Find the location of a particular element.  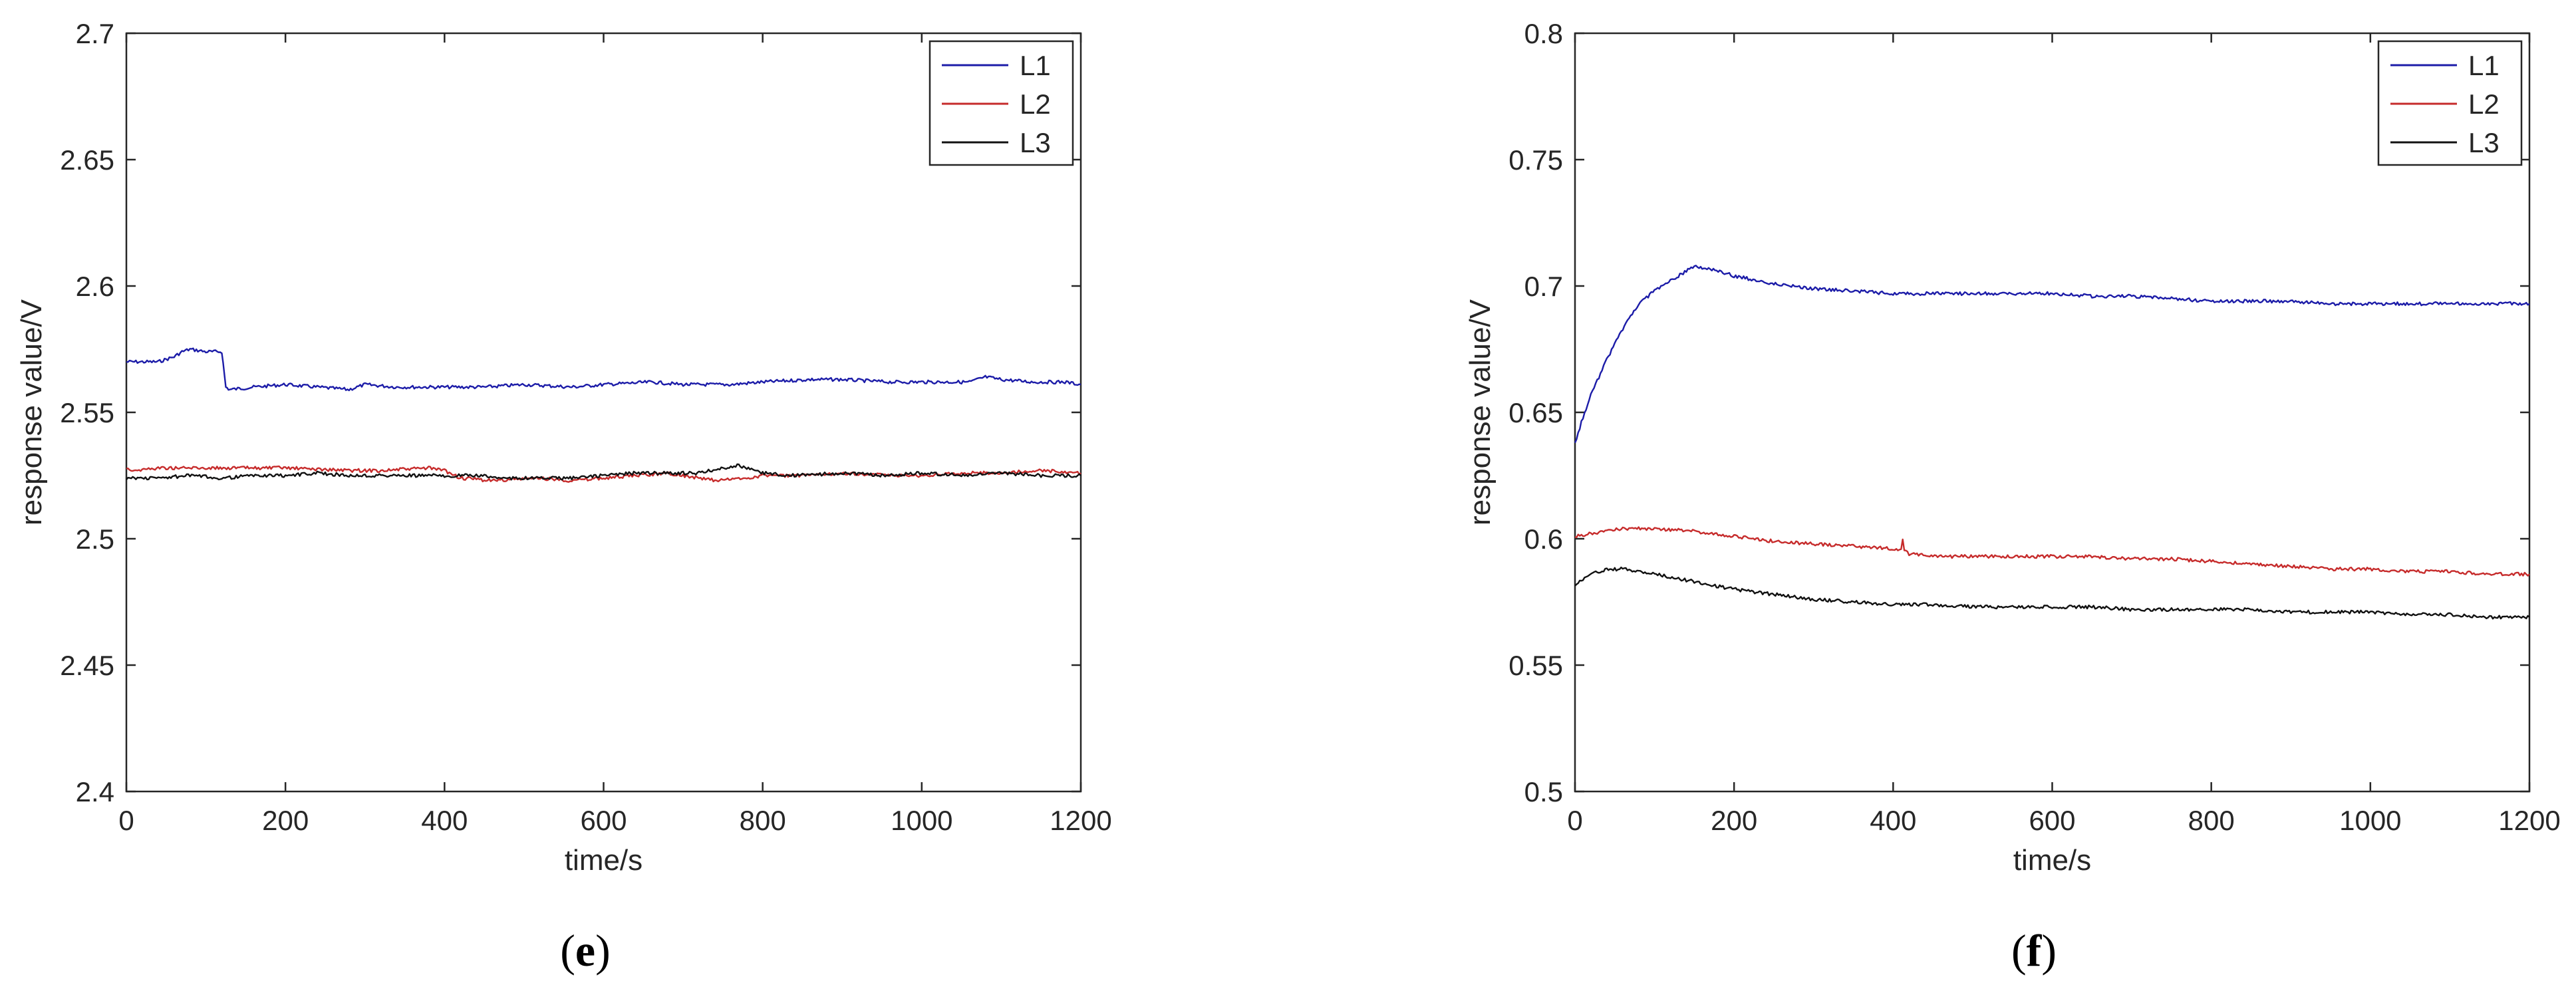

caption-letter-e: e is located at coordinates (585, 950).